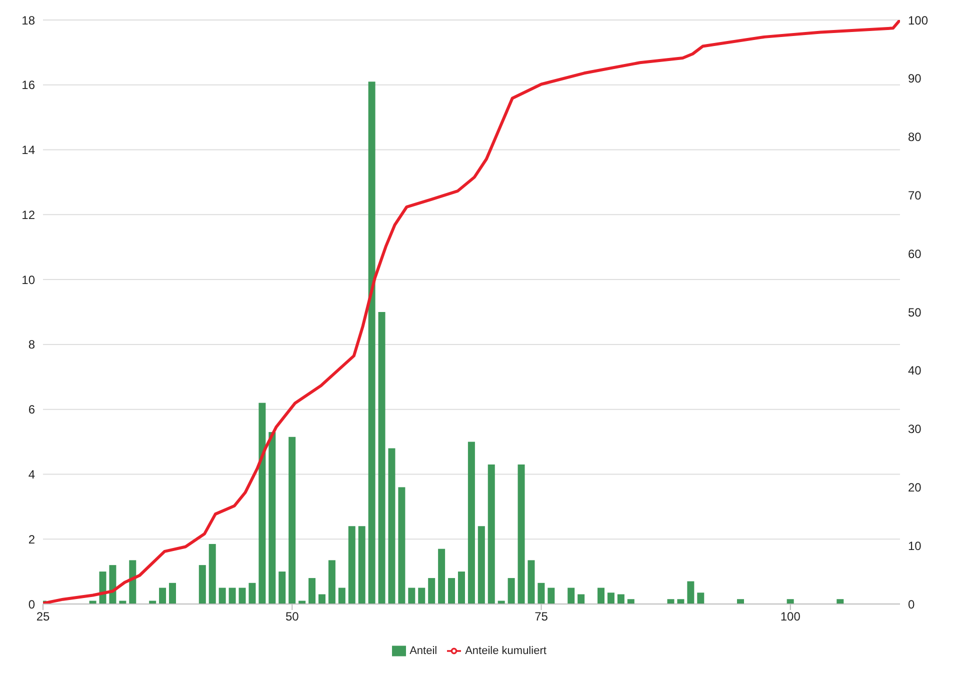  Describe the element at coordinates (915, 545) in the screenshot. I see `y2-tick-label: 10` at that location.